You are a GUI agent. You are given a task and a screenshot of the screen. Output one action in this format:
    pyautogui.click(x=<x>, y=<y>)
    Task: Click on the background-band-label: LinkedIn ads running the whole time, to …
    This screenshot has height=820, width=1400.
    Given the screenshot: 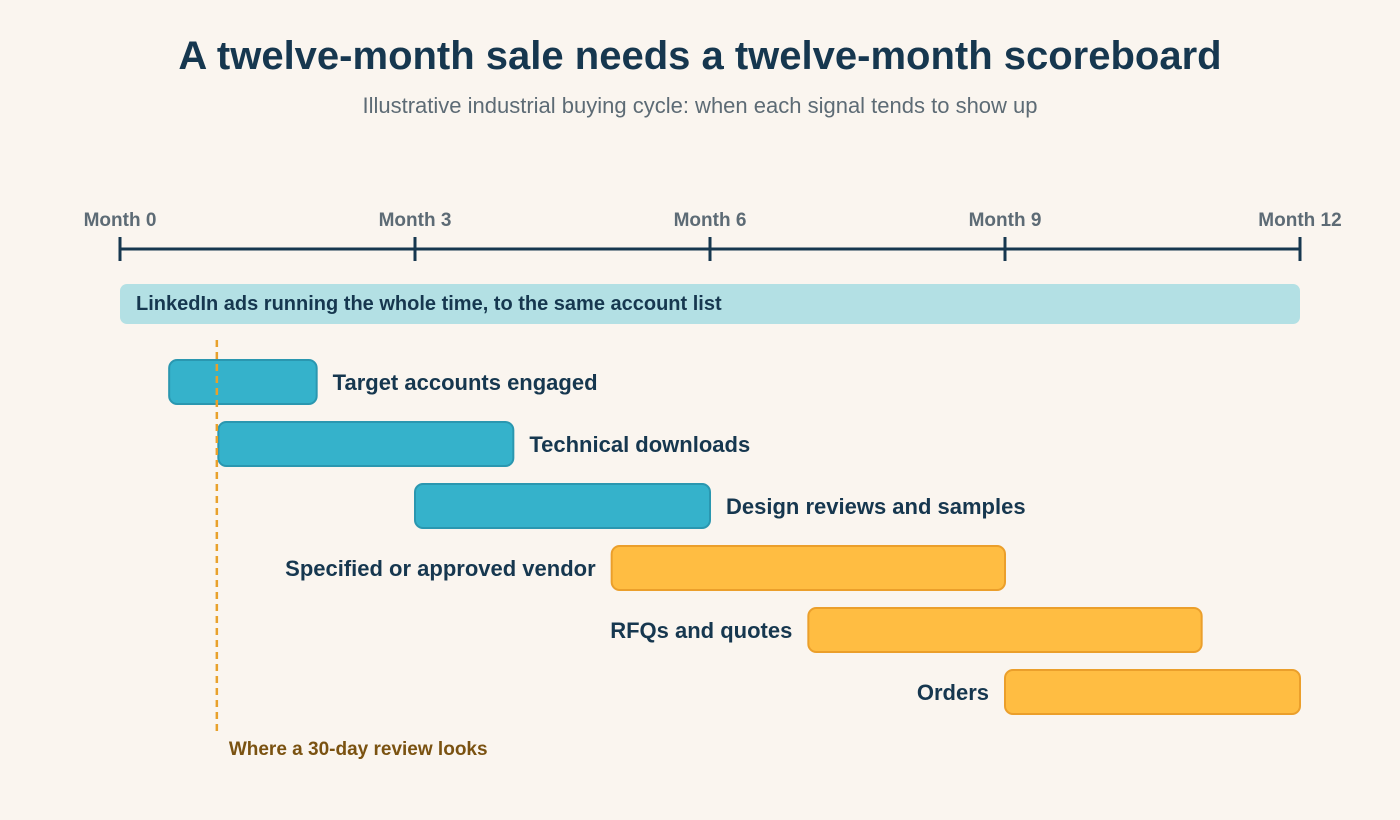 What is the action you would take?
    pyautogui.click(x=429, y=304)
    